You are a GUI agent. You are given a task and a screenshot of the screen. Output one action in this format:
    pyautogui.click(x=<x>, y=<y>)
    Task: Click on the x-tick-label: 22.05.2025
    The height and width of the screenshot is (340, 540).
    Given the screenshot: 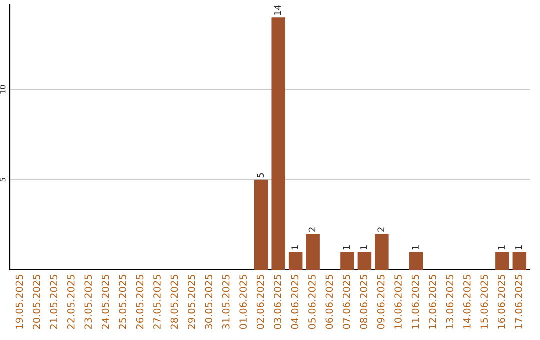 What is the action you would take?
    pyautogui.click(x=71, y=302)
    